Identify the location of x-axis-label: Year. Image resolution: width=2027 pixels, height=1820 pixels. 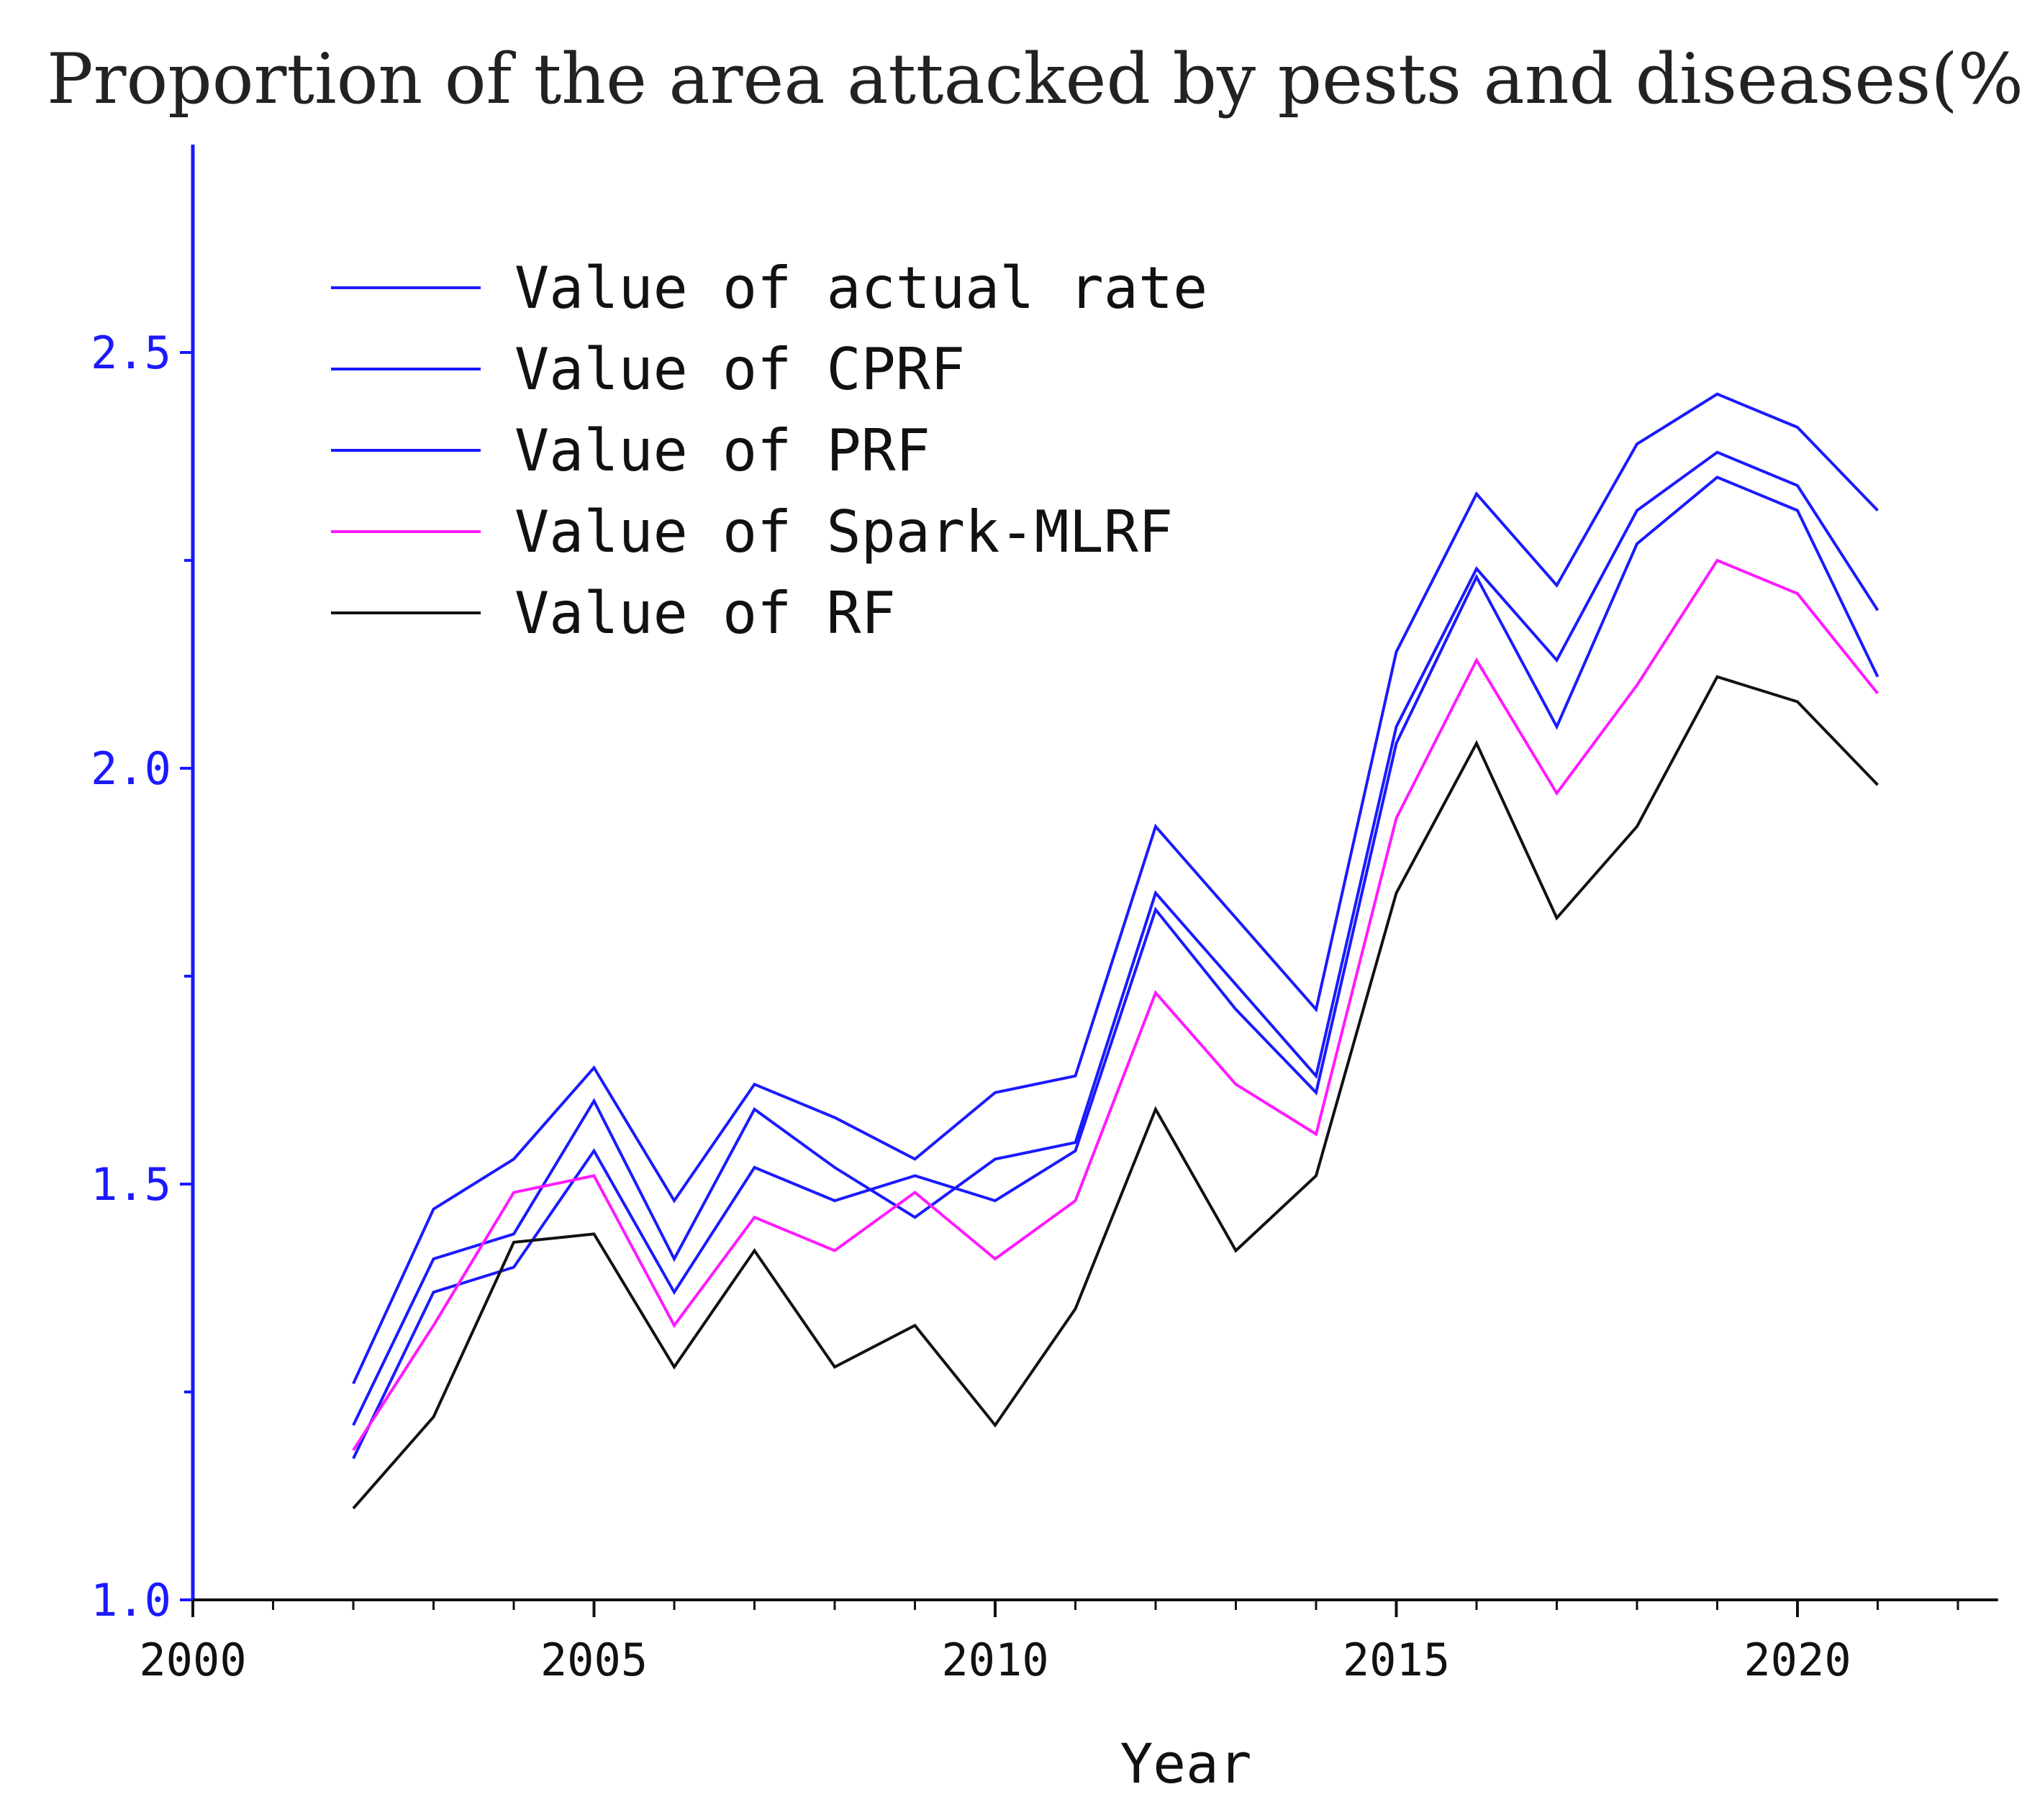
(1185, 1764).